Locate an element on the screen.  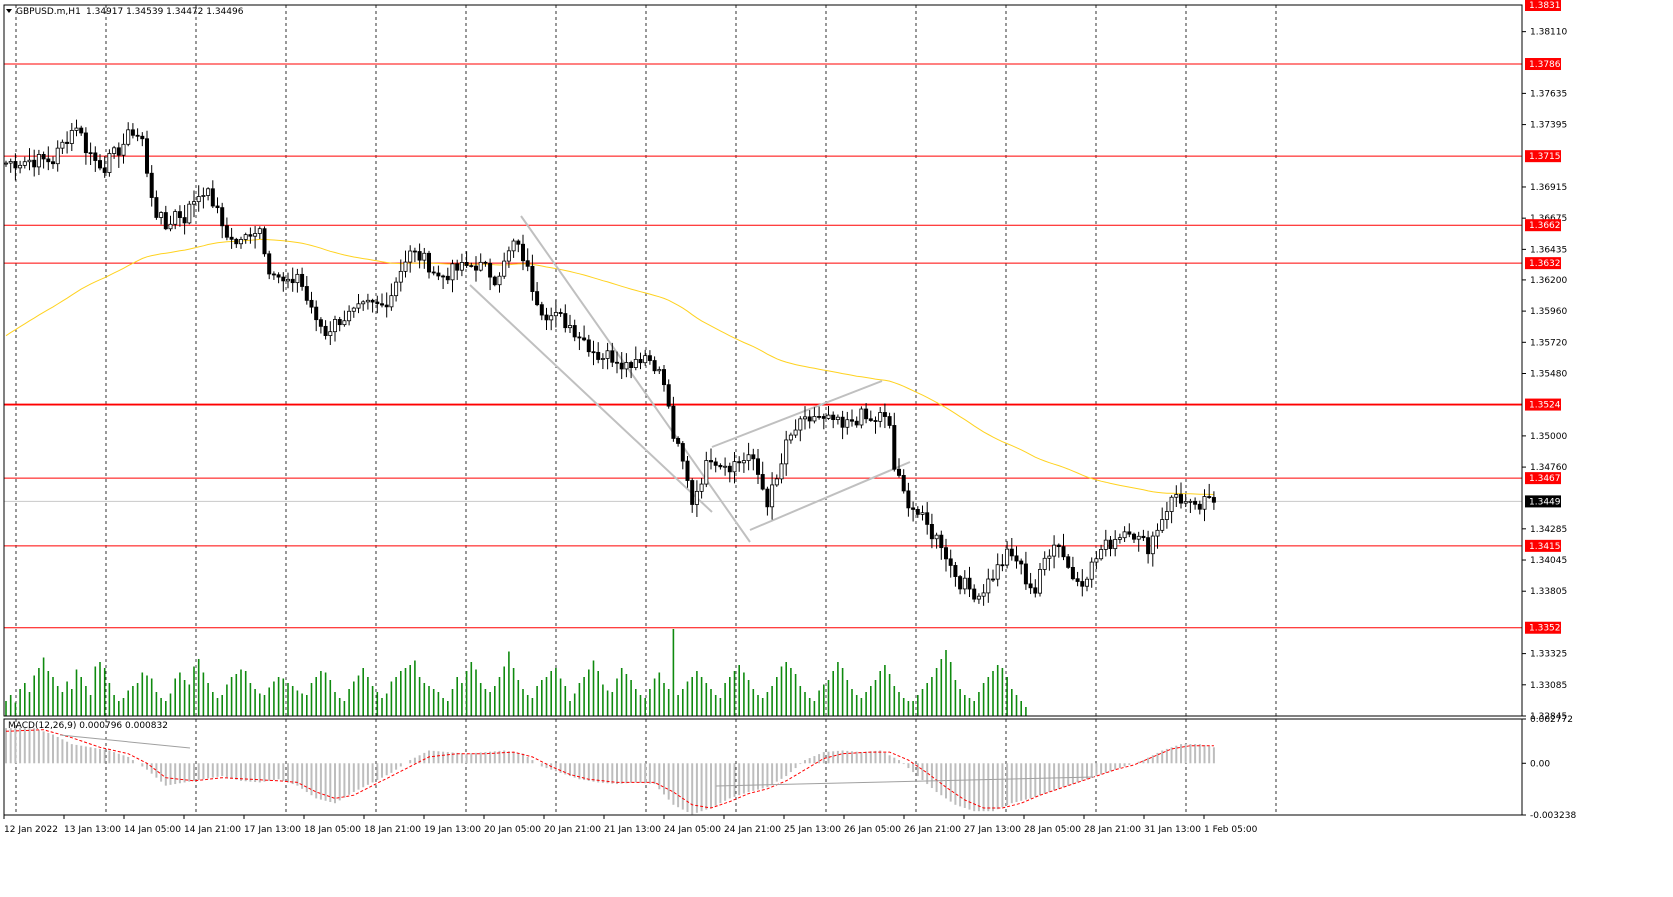
level-price-label: 1.36621 is located at coordinates (1547, 226).